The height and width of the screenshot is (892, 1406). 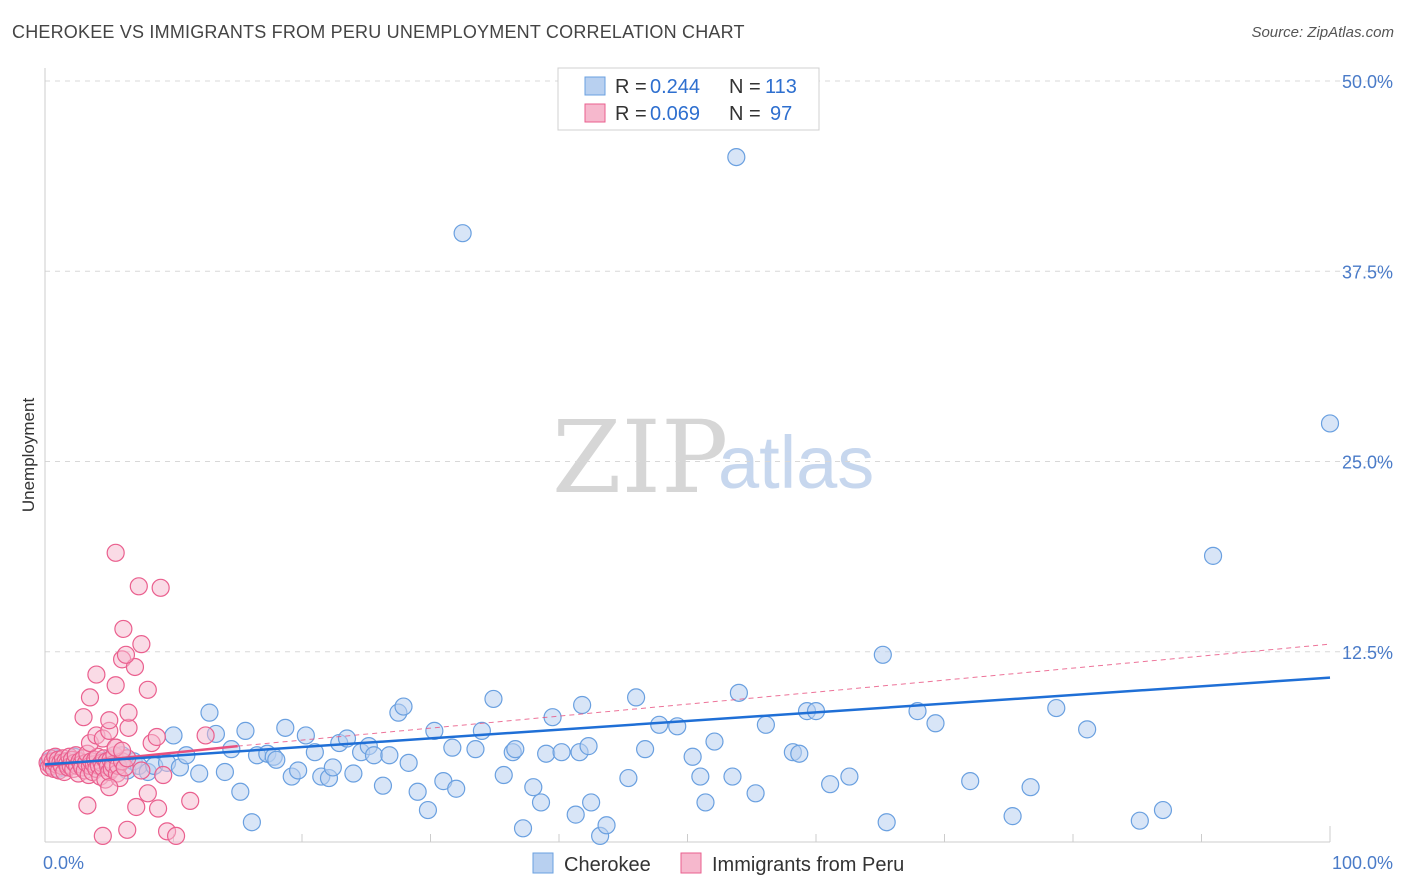 I want to click on source-label: Source: ZipAtlas.com, so click(x=1322, y=32).